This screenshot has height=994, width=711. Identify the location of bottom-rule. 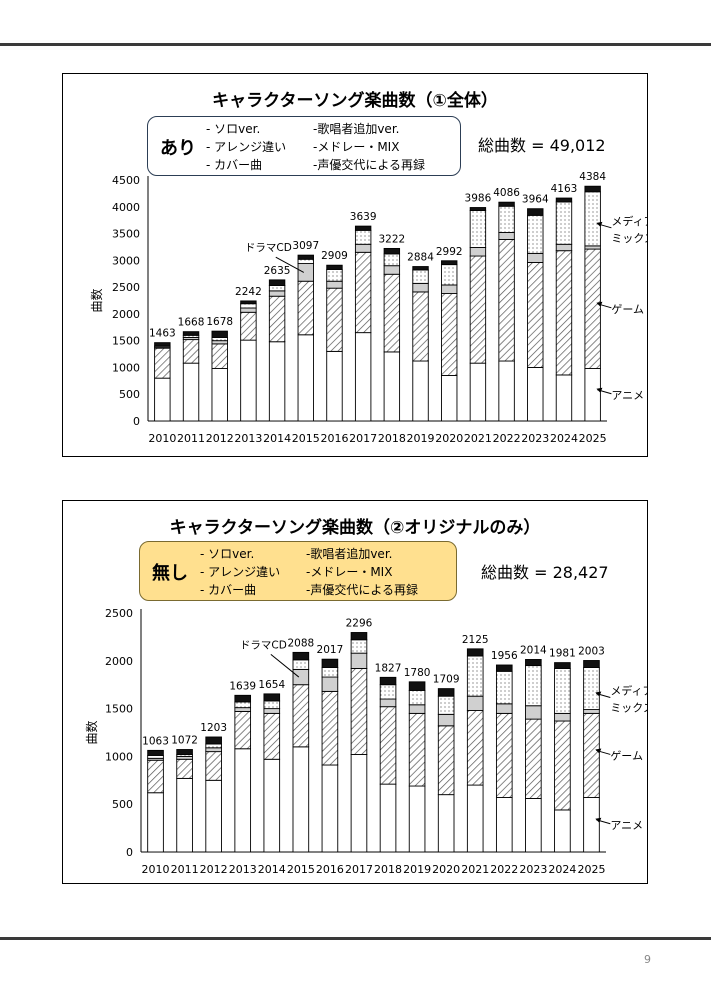
(355, 938).